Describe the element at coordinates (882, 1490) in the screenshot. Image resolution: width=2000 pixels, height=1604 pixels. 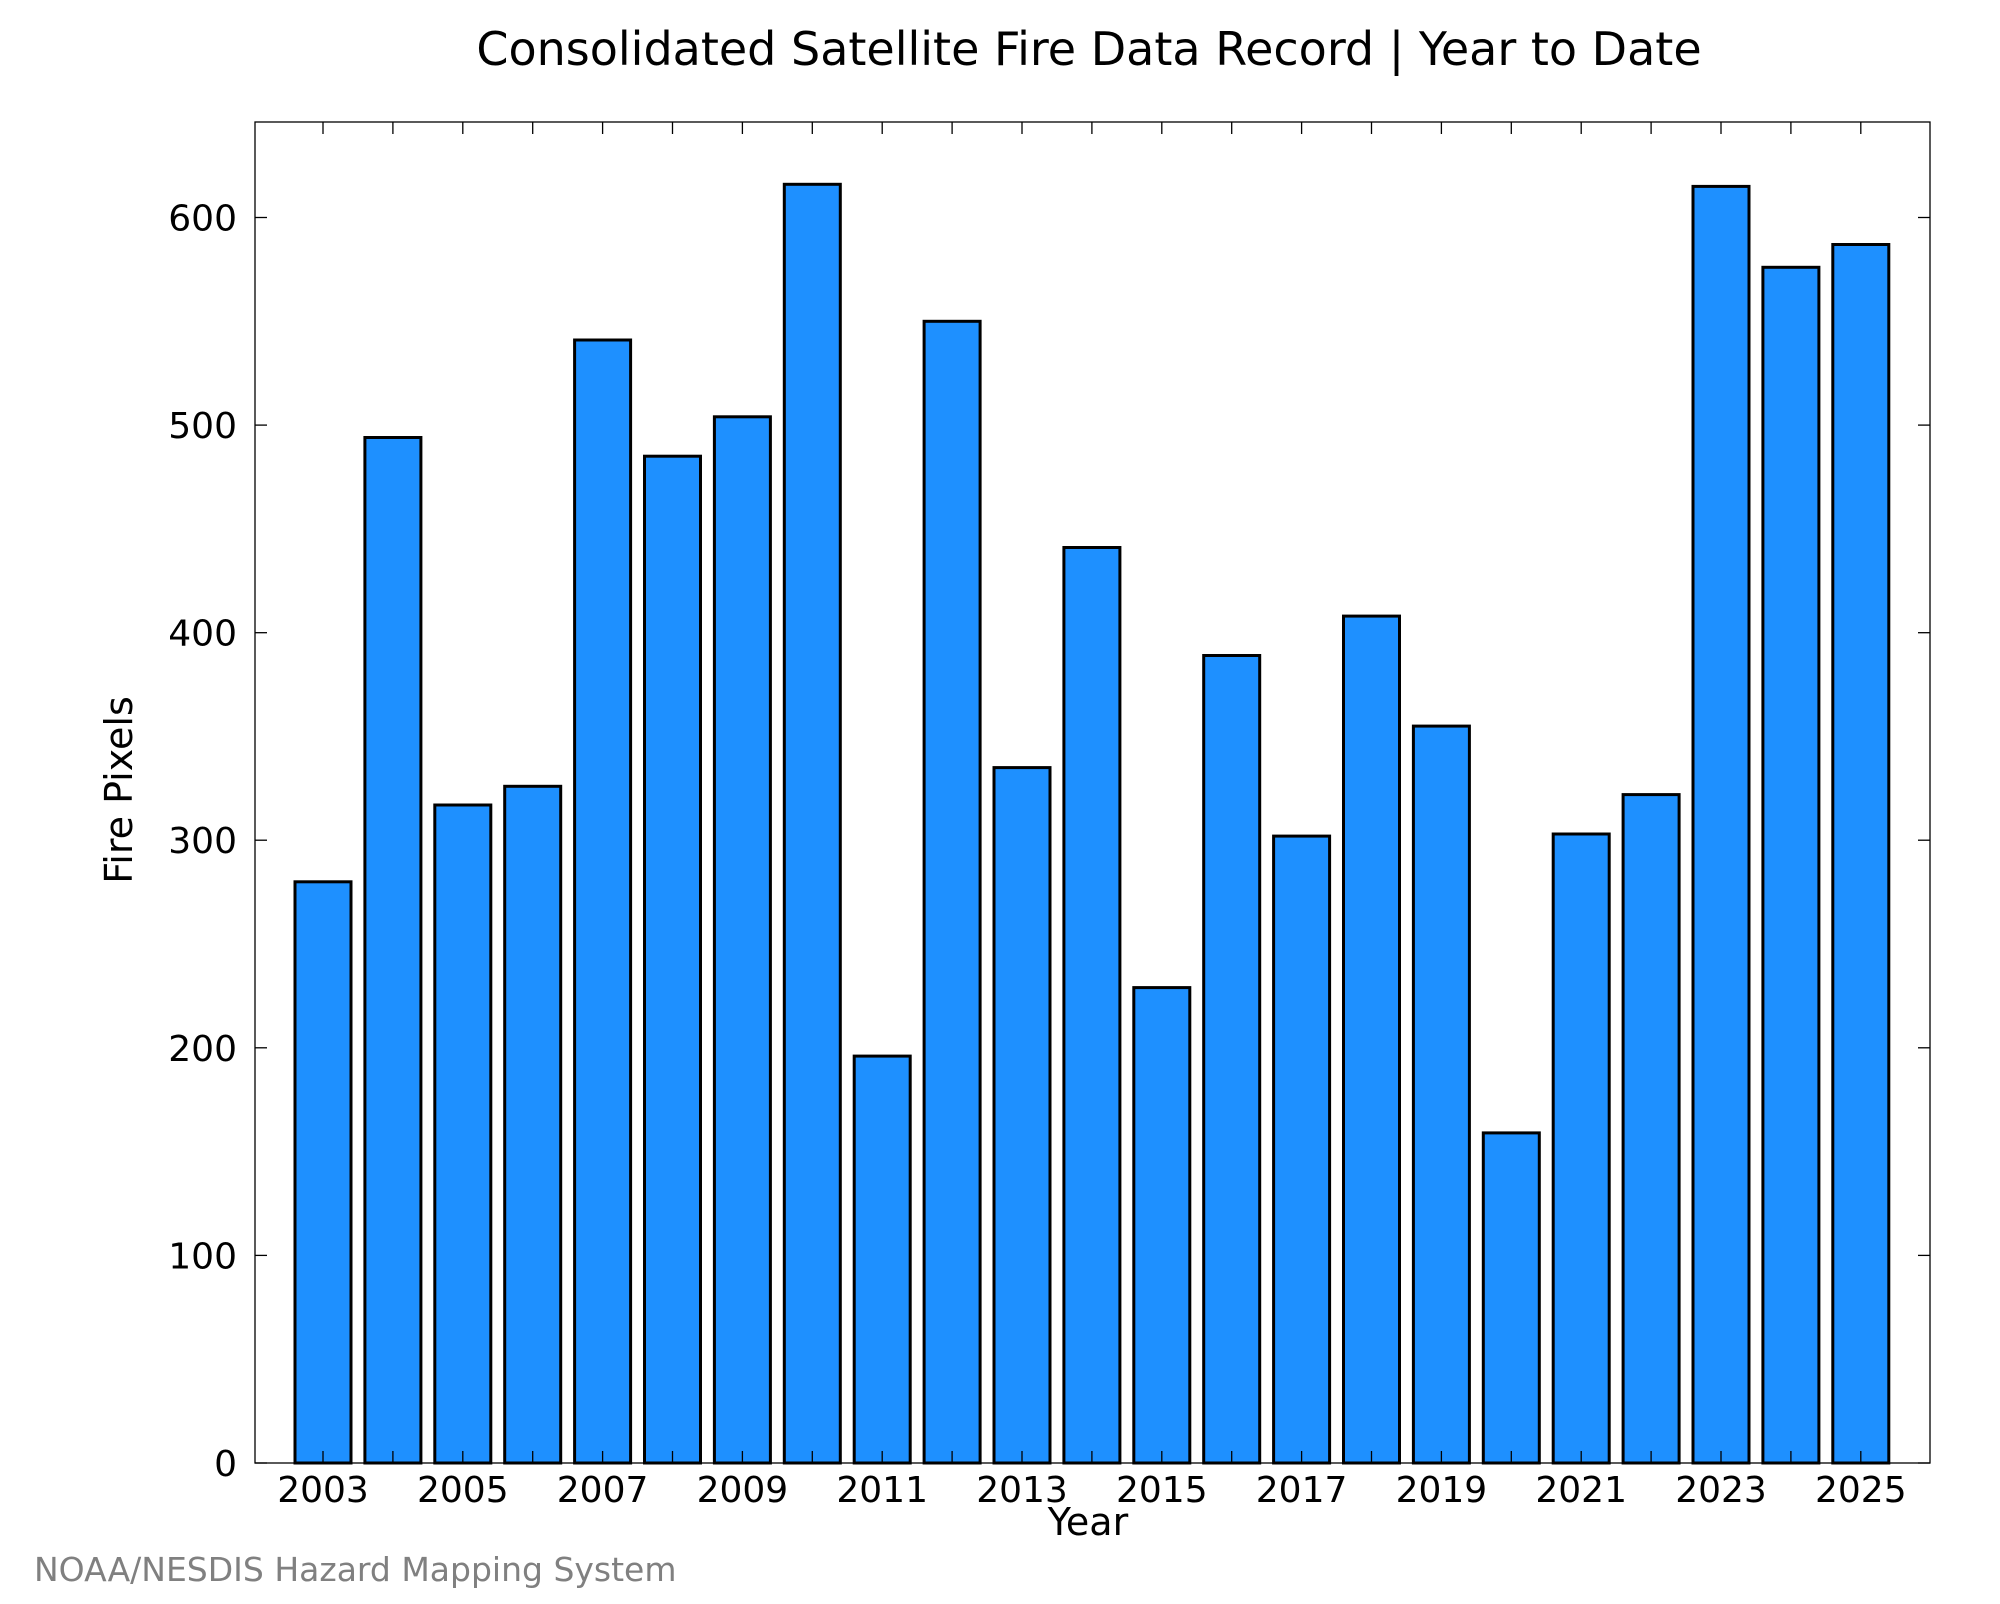
I see `x-tick-label-2011: 2011` at that location.